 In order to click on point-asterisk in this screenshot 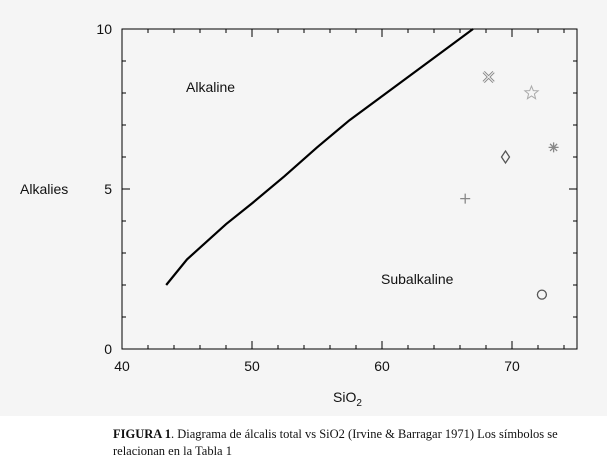, I will do `click(553, 147)`.